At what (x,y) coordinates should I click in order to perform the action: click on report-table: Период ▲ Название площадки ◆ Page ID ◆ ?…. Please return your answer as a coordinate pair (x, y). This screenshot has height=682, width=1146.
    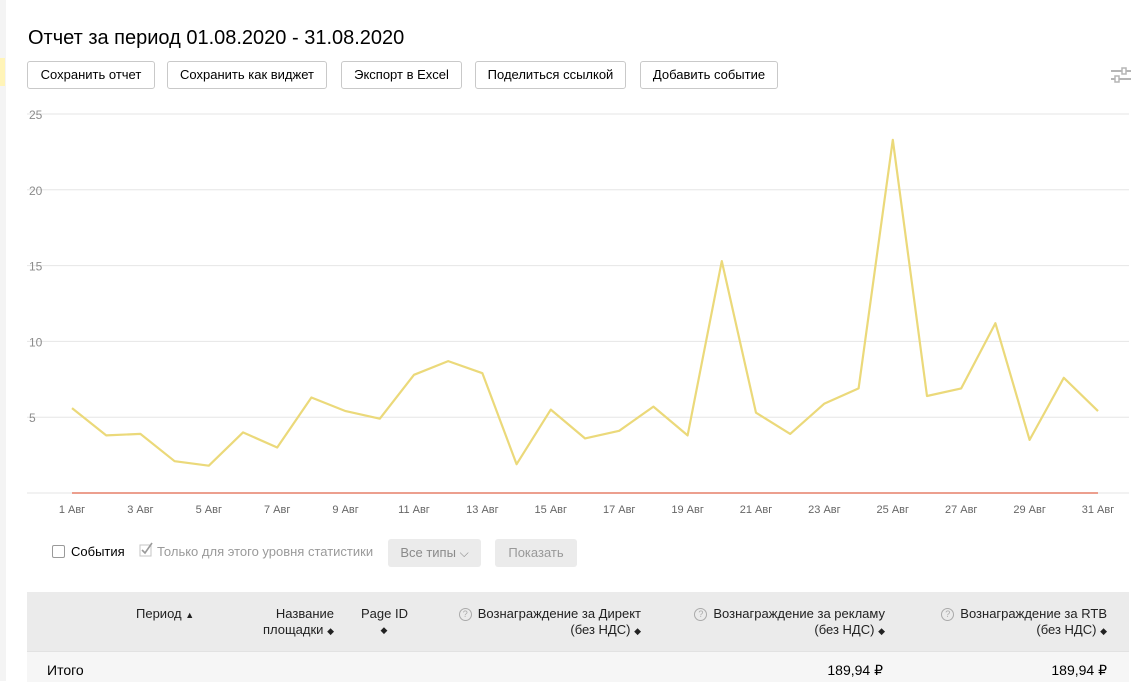
    Looking at the image, I should click on (578, 637).